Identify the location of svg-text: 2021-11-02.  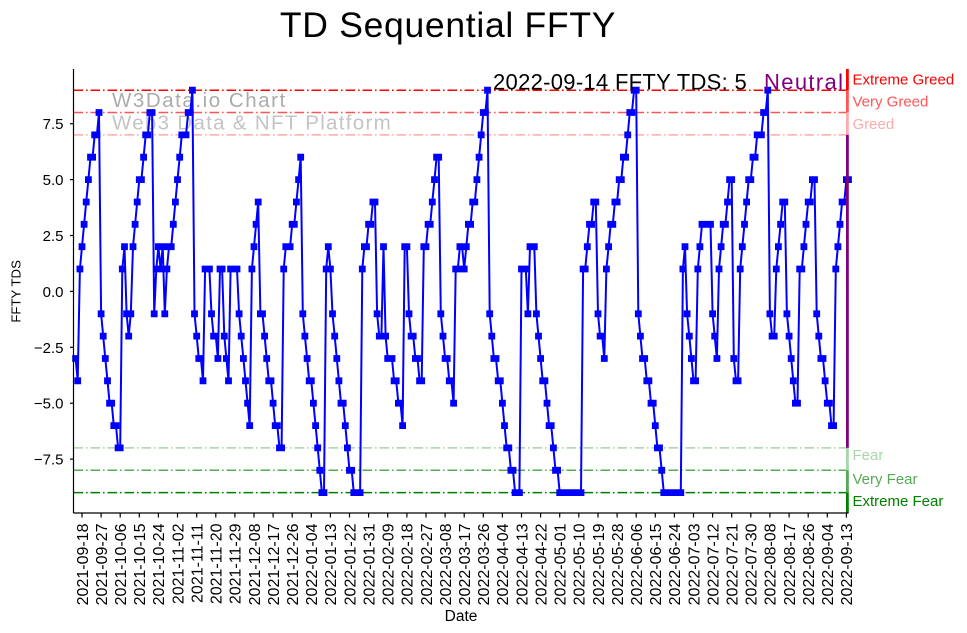
(178, 563).